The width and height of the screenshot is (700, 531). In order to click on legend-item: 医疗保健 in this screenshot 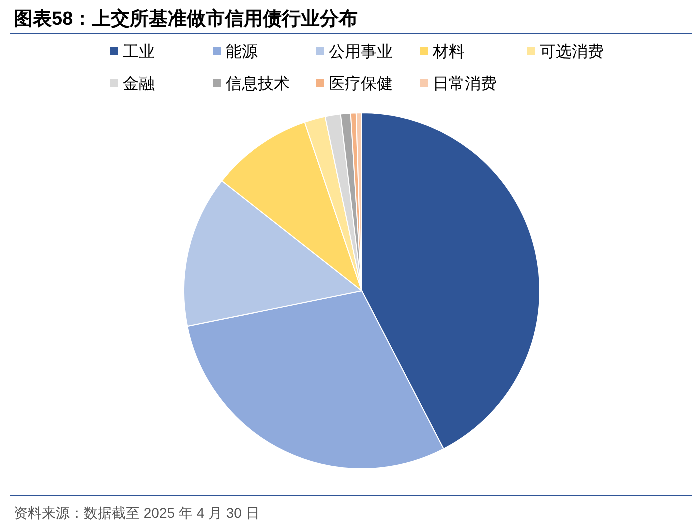, I will do `click(354, 83)`.